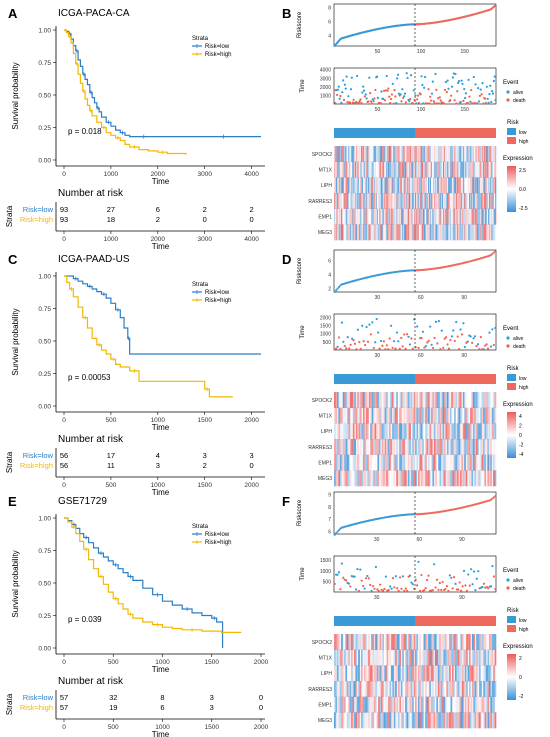 This screenshot has width=550, height=737. I want to click on expression-legend-title: Expression, so click(518, 159).